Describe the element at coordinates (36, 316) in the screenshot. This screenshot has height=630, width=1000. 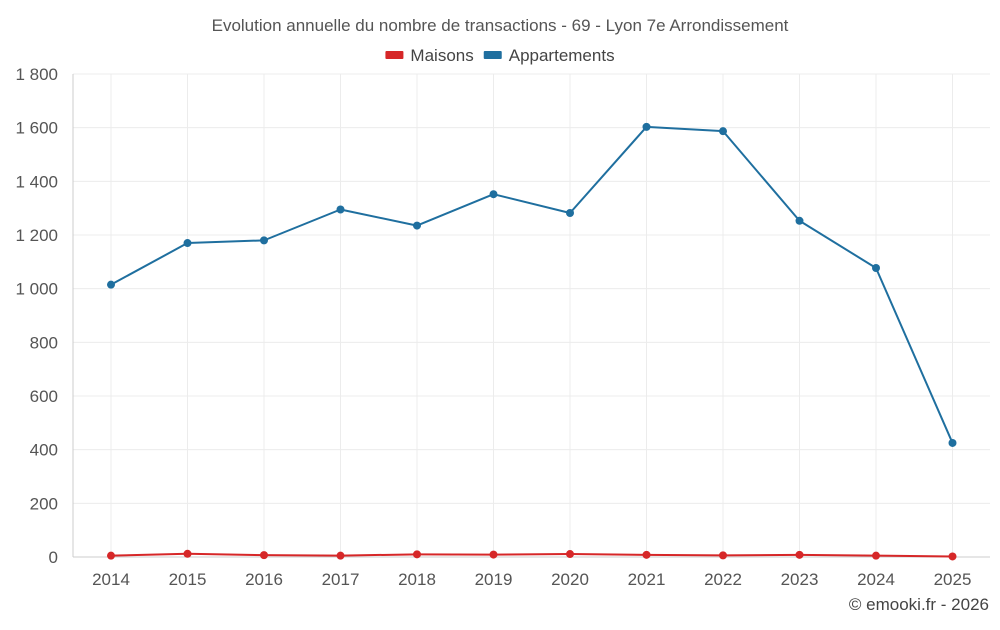
I see `y-axis-ticks: 0 200 400 600 800 1 000 1 200 1 400 1 600 1 800` at that location.